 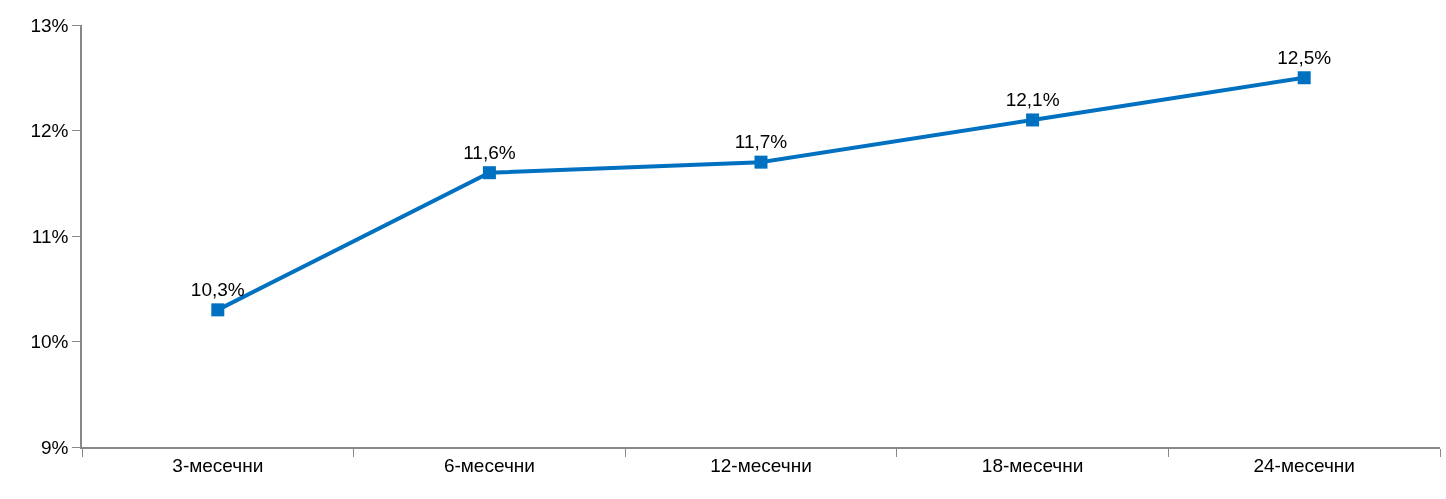 What do you see at coordinates (49, 342) in the screenshot?
I see `y-tick-label: 10%` at bounding box center [49, 342].